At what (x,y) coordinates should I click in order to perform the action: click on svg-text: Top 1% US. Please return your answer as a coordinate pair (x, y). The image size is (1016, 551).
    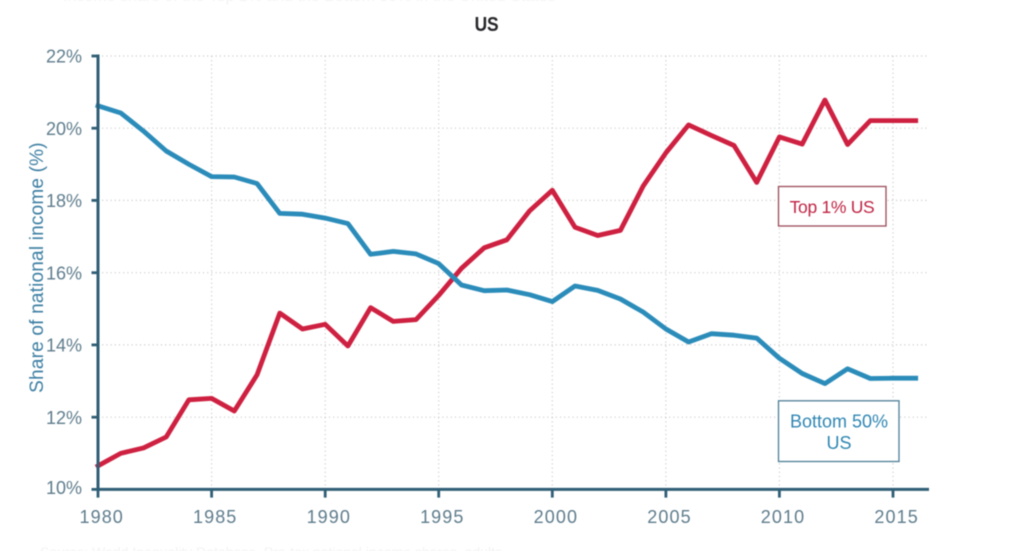
    Looking at the image, I should click on (832, 207).